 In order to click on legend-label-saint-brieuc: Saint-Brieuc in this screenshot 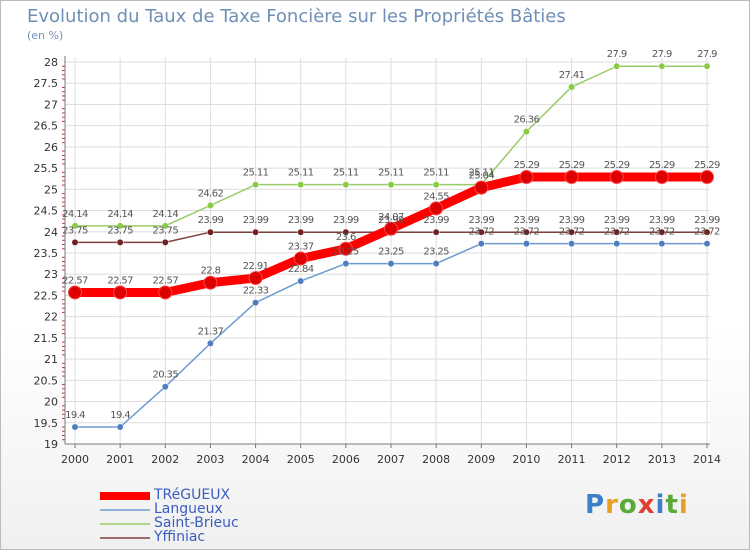, I will do `click(196, 523)`.